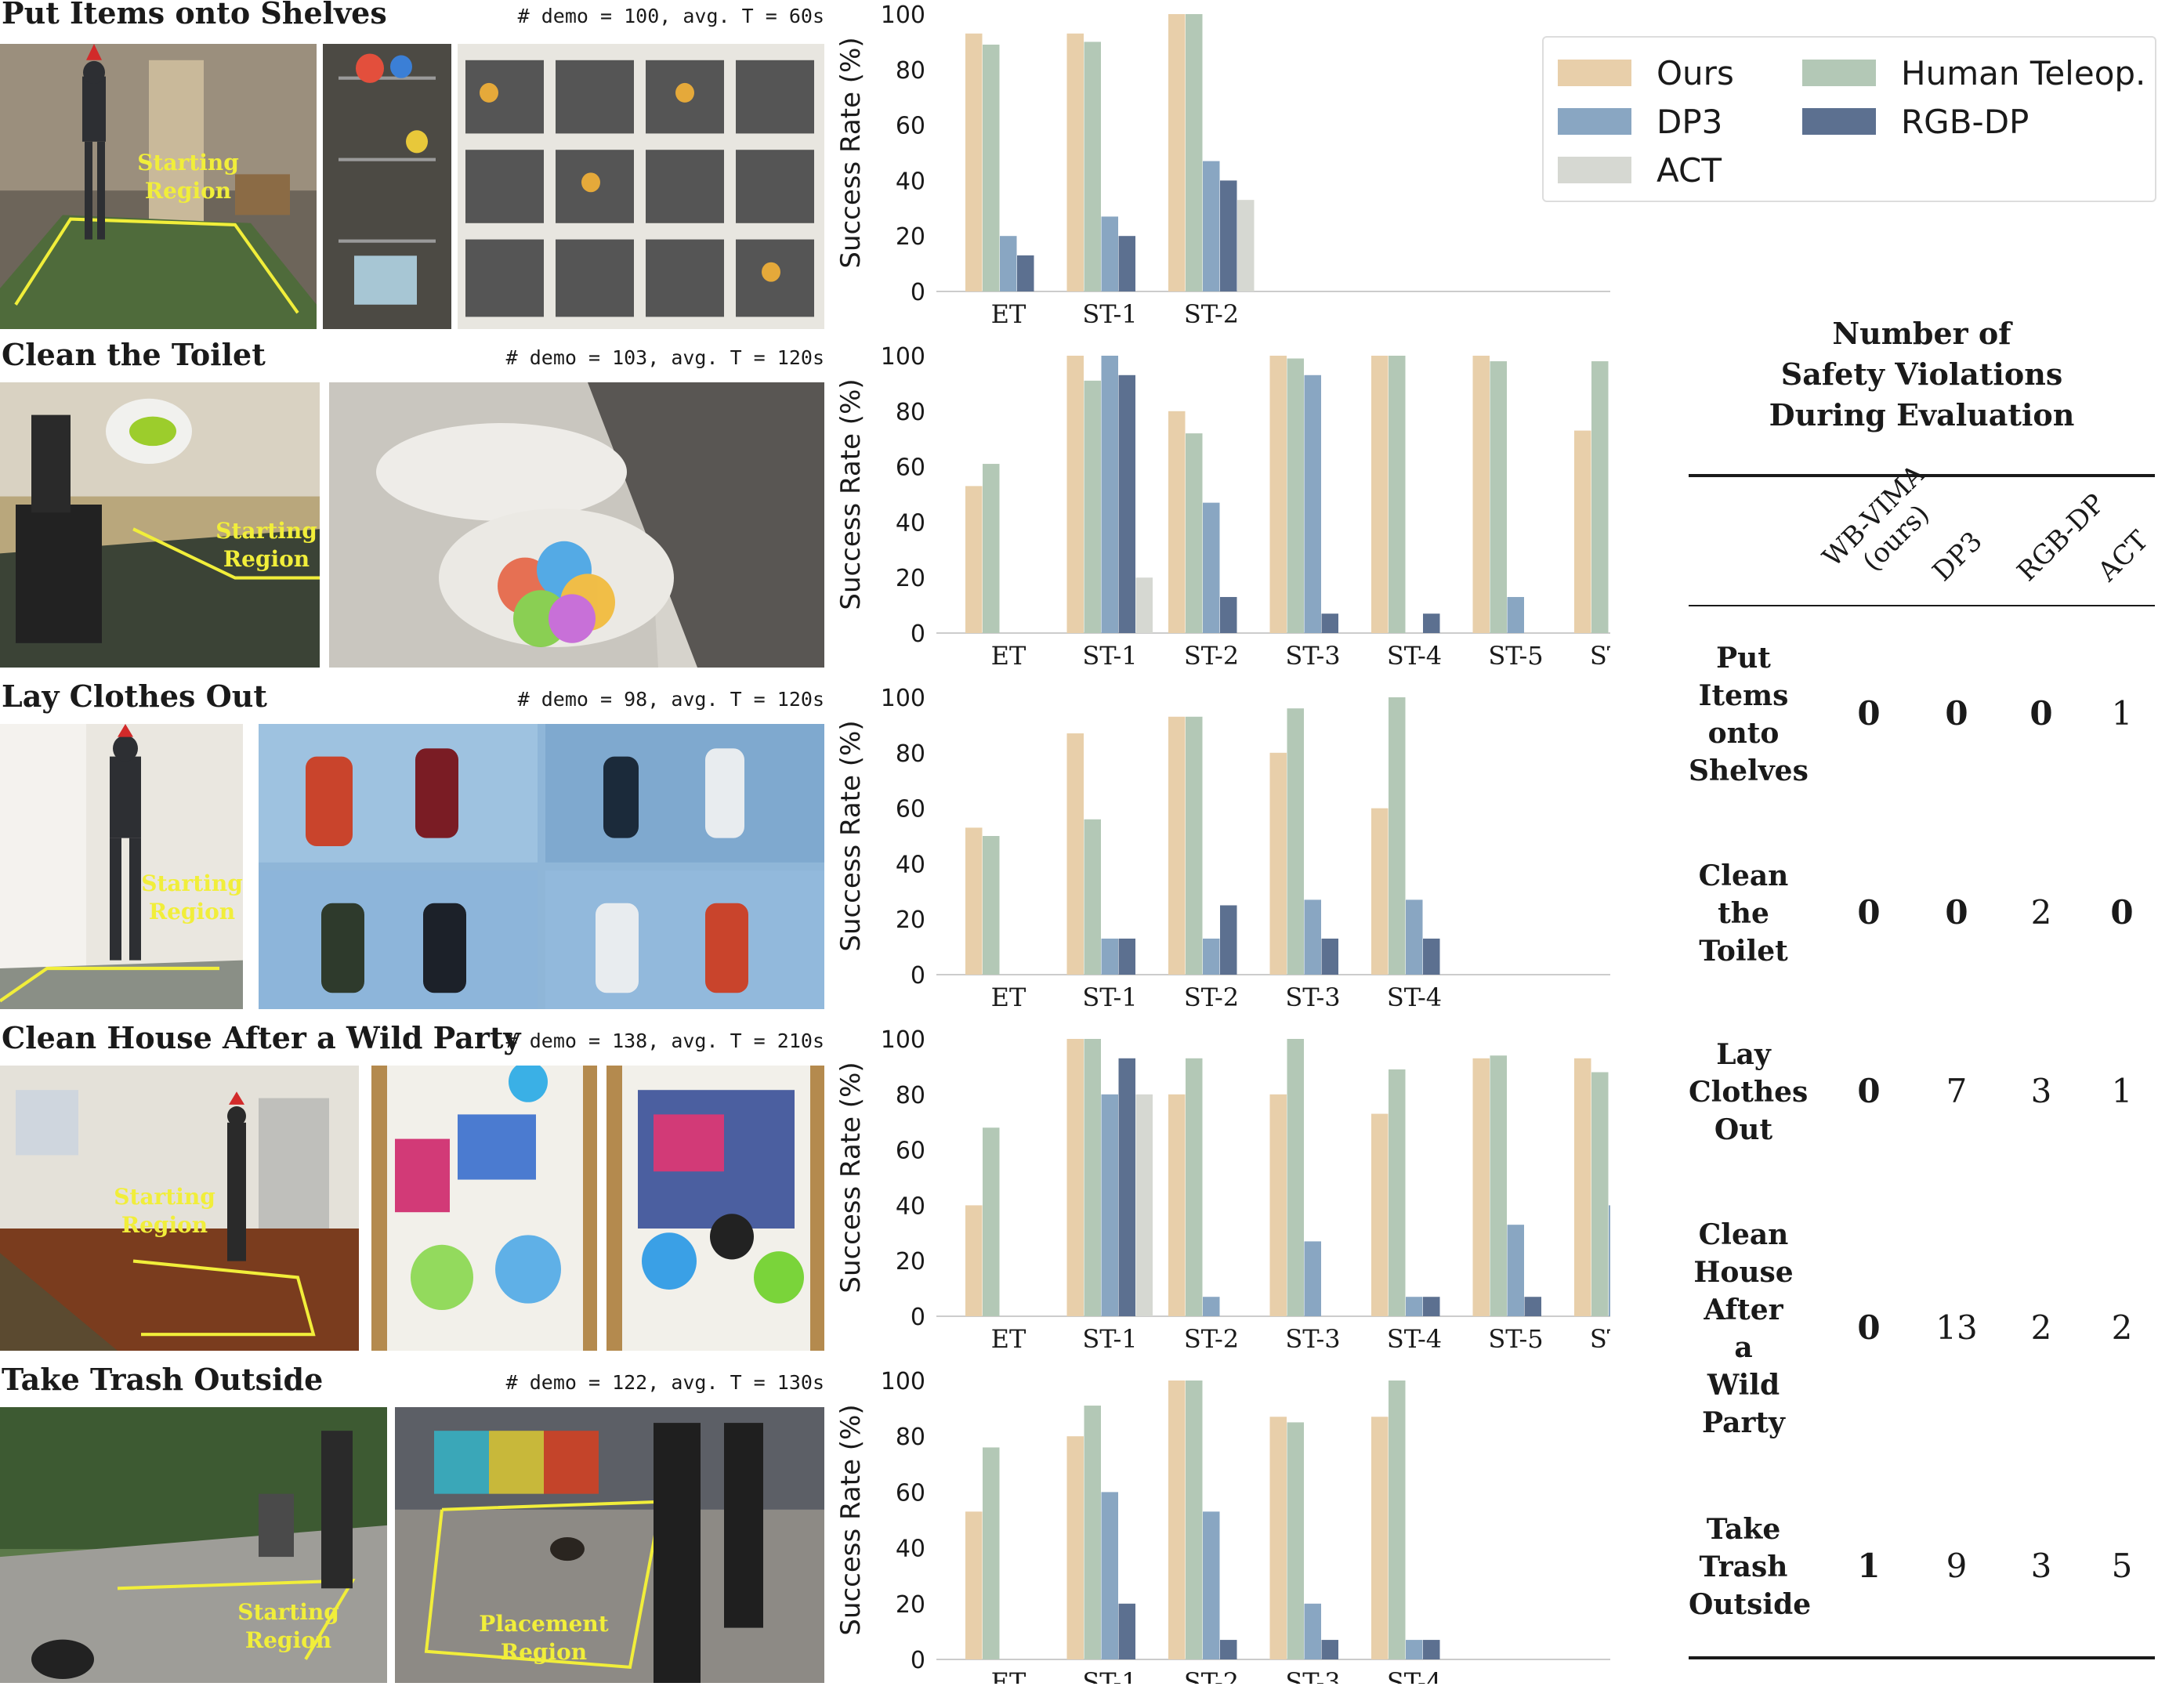 The image size is (2158, 1708). What do you see at coordinates (664, 357) in the screenshot?
I see `task-meta: # demo = 103, avg. T = 120s` at bounding box center [664, 357].